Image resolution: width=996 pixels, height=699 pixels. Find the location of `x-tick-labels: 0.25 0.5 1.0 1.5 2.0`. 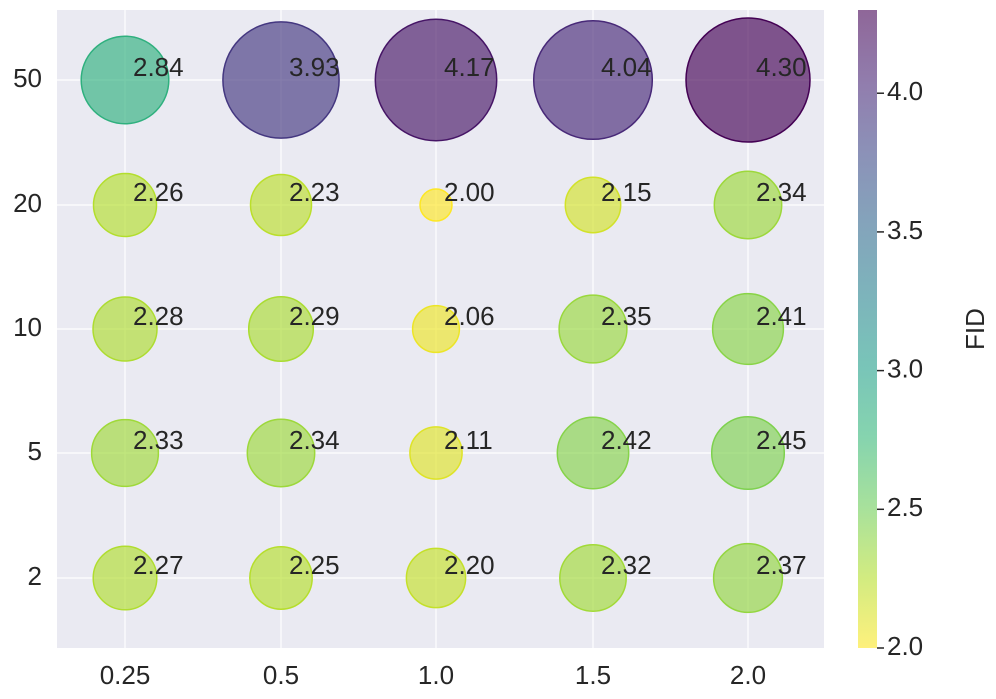

x-tick-labels: 0.25 0.5 1.0 1.5 2.0 is located at coordinates (433, 675).